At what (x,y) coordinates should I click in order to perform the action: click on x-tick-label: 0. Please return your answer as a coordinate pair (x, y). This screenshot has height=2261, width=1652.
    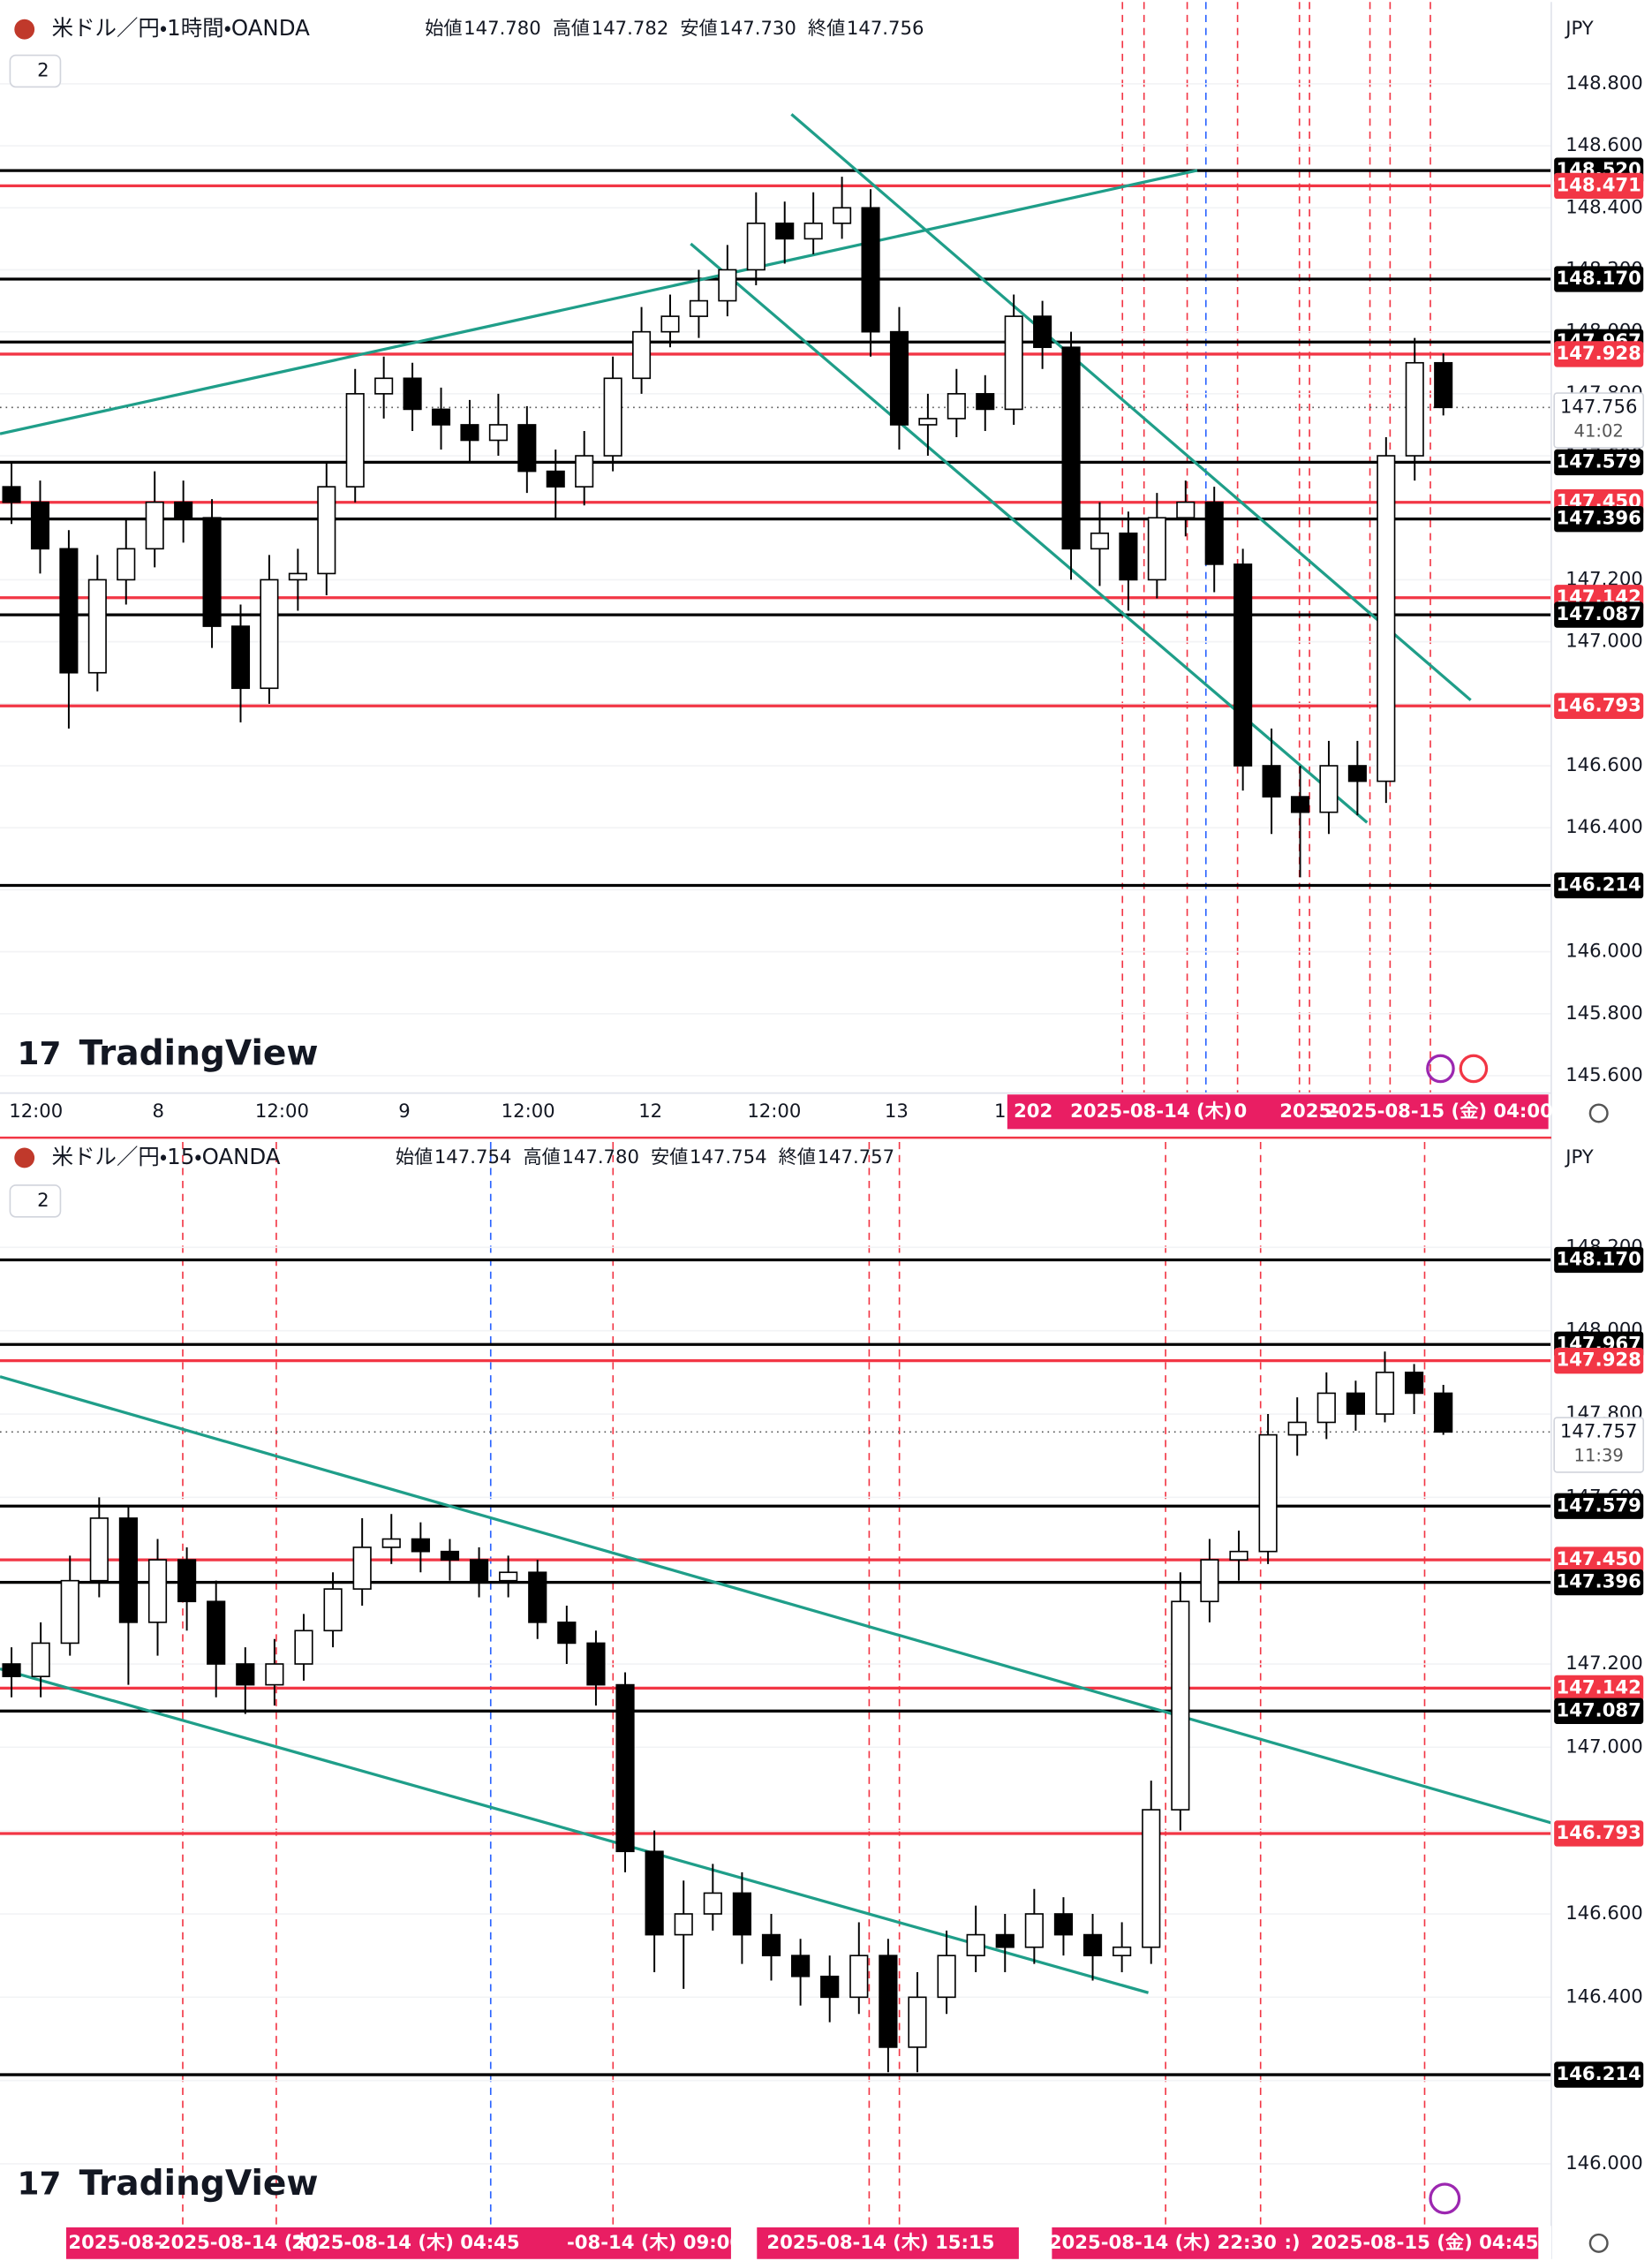
    Looking at the image, I should click on (1241, 1111).